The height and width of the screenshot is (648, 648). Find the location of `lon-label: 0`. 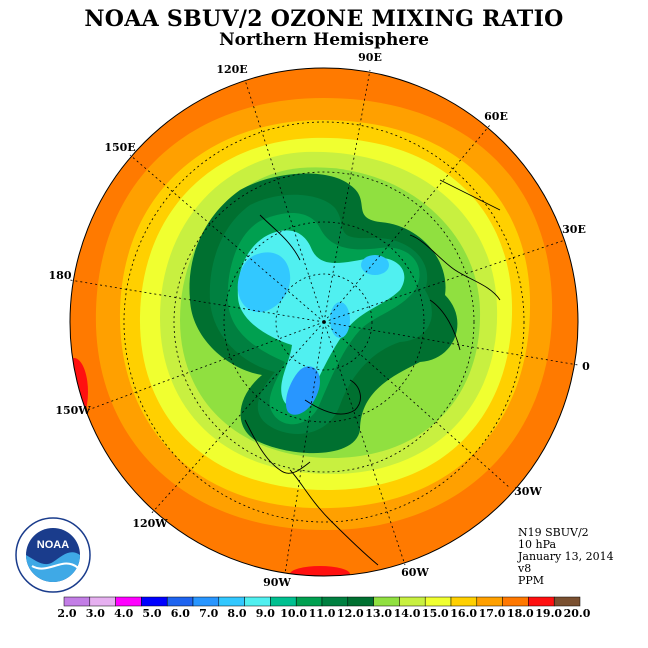

lon-label: 0 is located at coordinates (586, 366).